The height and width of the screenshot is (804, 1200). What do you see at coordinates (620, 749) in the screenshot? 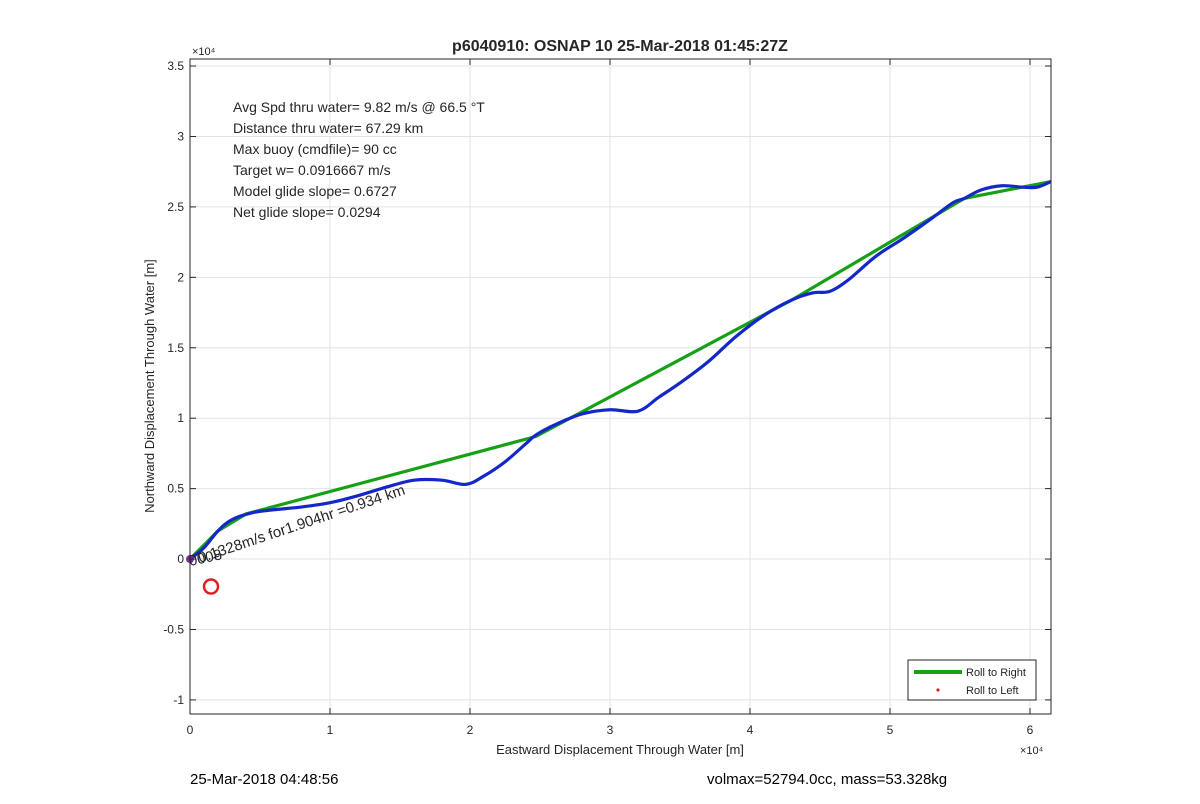
I see `x-axis-label: Eastward Displacement Through Water [m]` at bounding box center [620, 749].